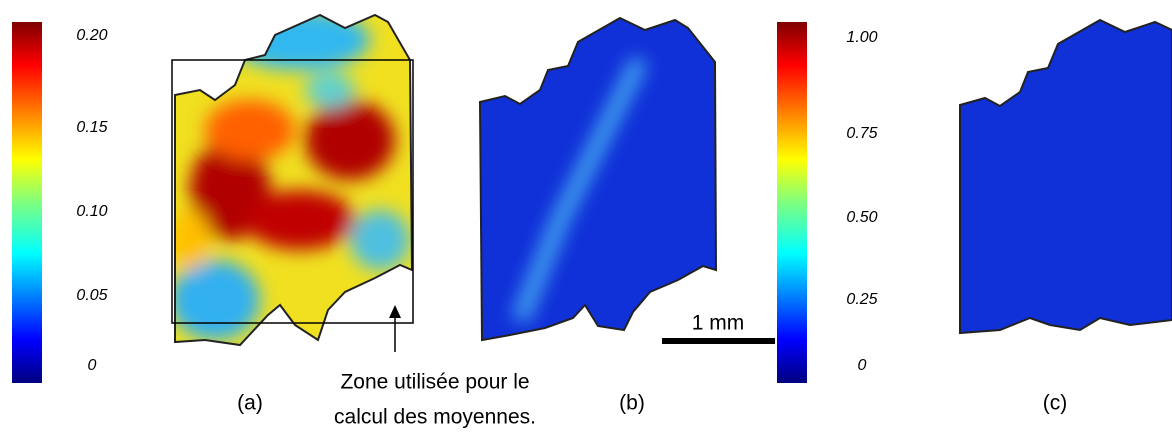  What do you see at coordinates (792, 202) in the screenshot?
I see `colorbar-b` at bounding box center [792, 202].